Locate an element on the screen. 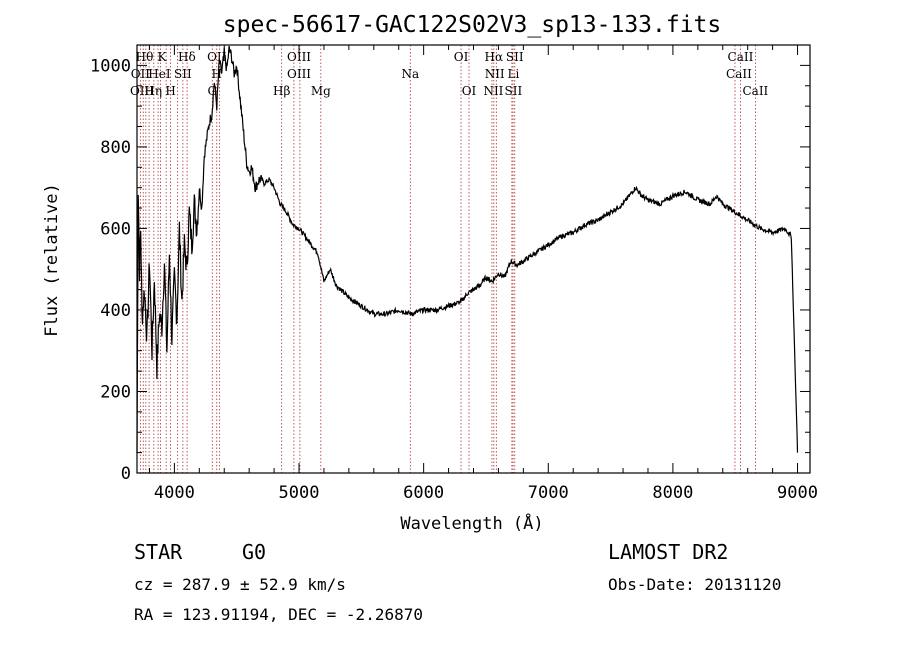 This screenshot has width=900, height=649. line-label-2-7: NII is located at coordinates (493, 91).